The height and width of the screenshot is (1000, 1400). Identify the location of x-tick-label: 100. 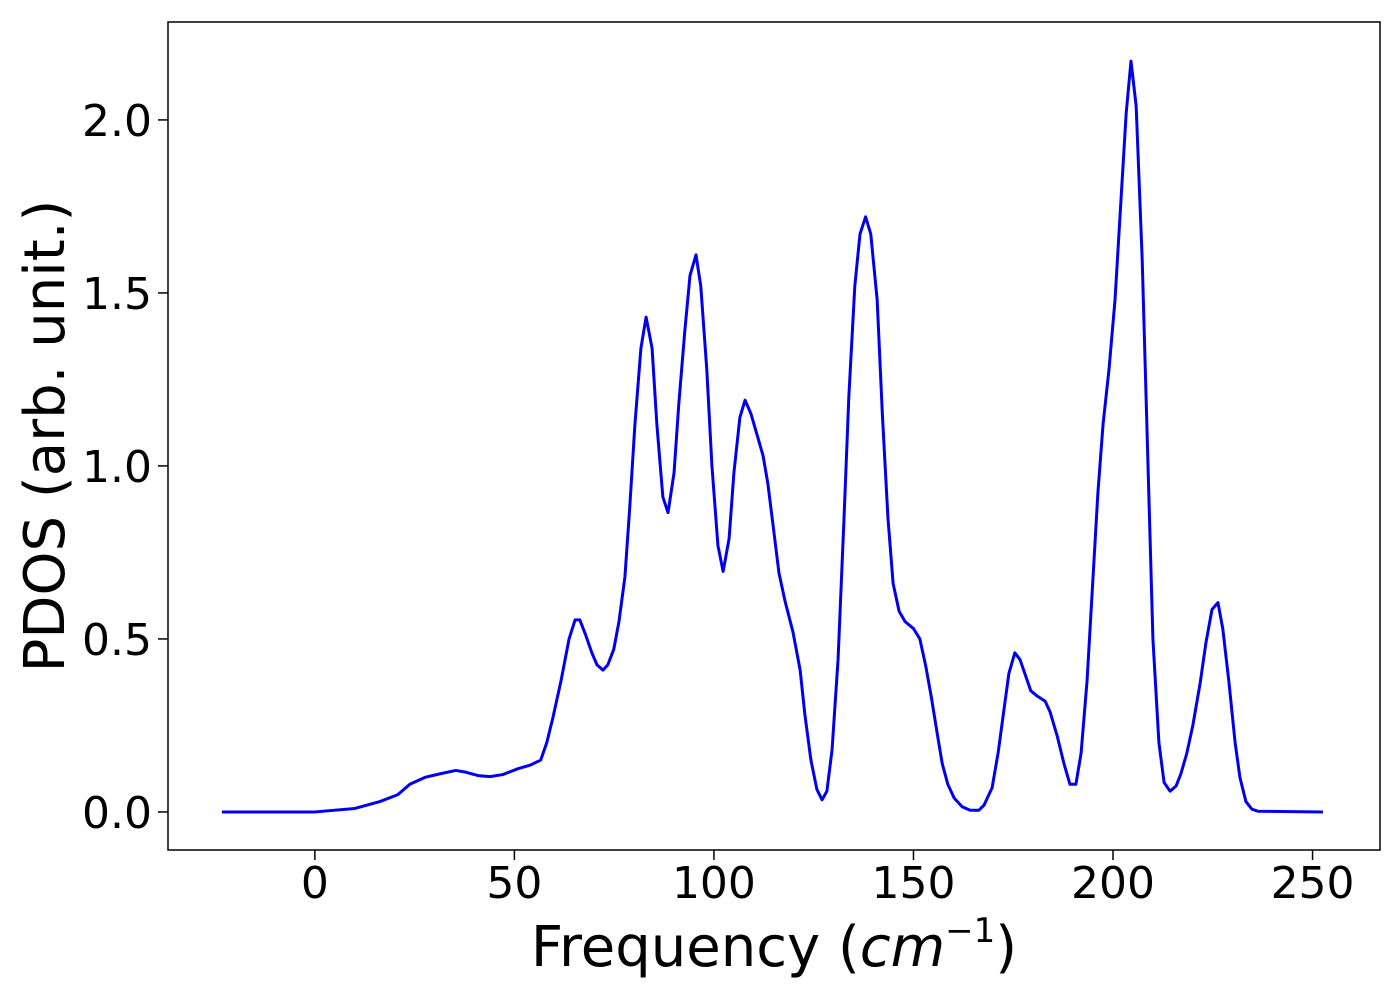
(714, 883).